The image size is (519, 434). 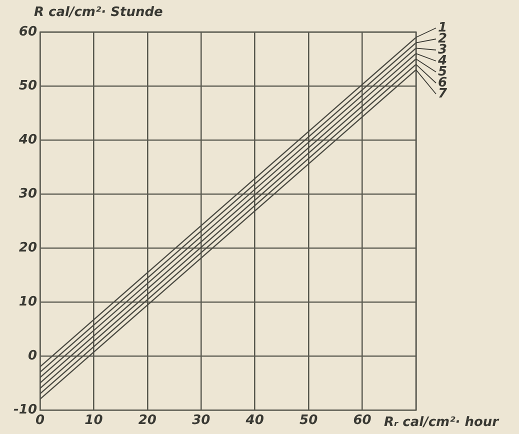 I want to click on y-tick-label: 40, so click(x=27, y=140).